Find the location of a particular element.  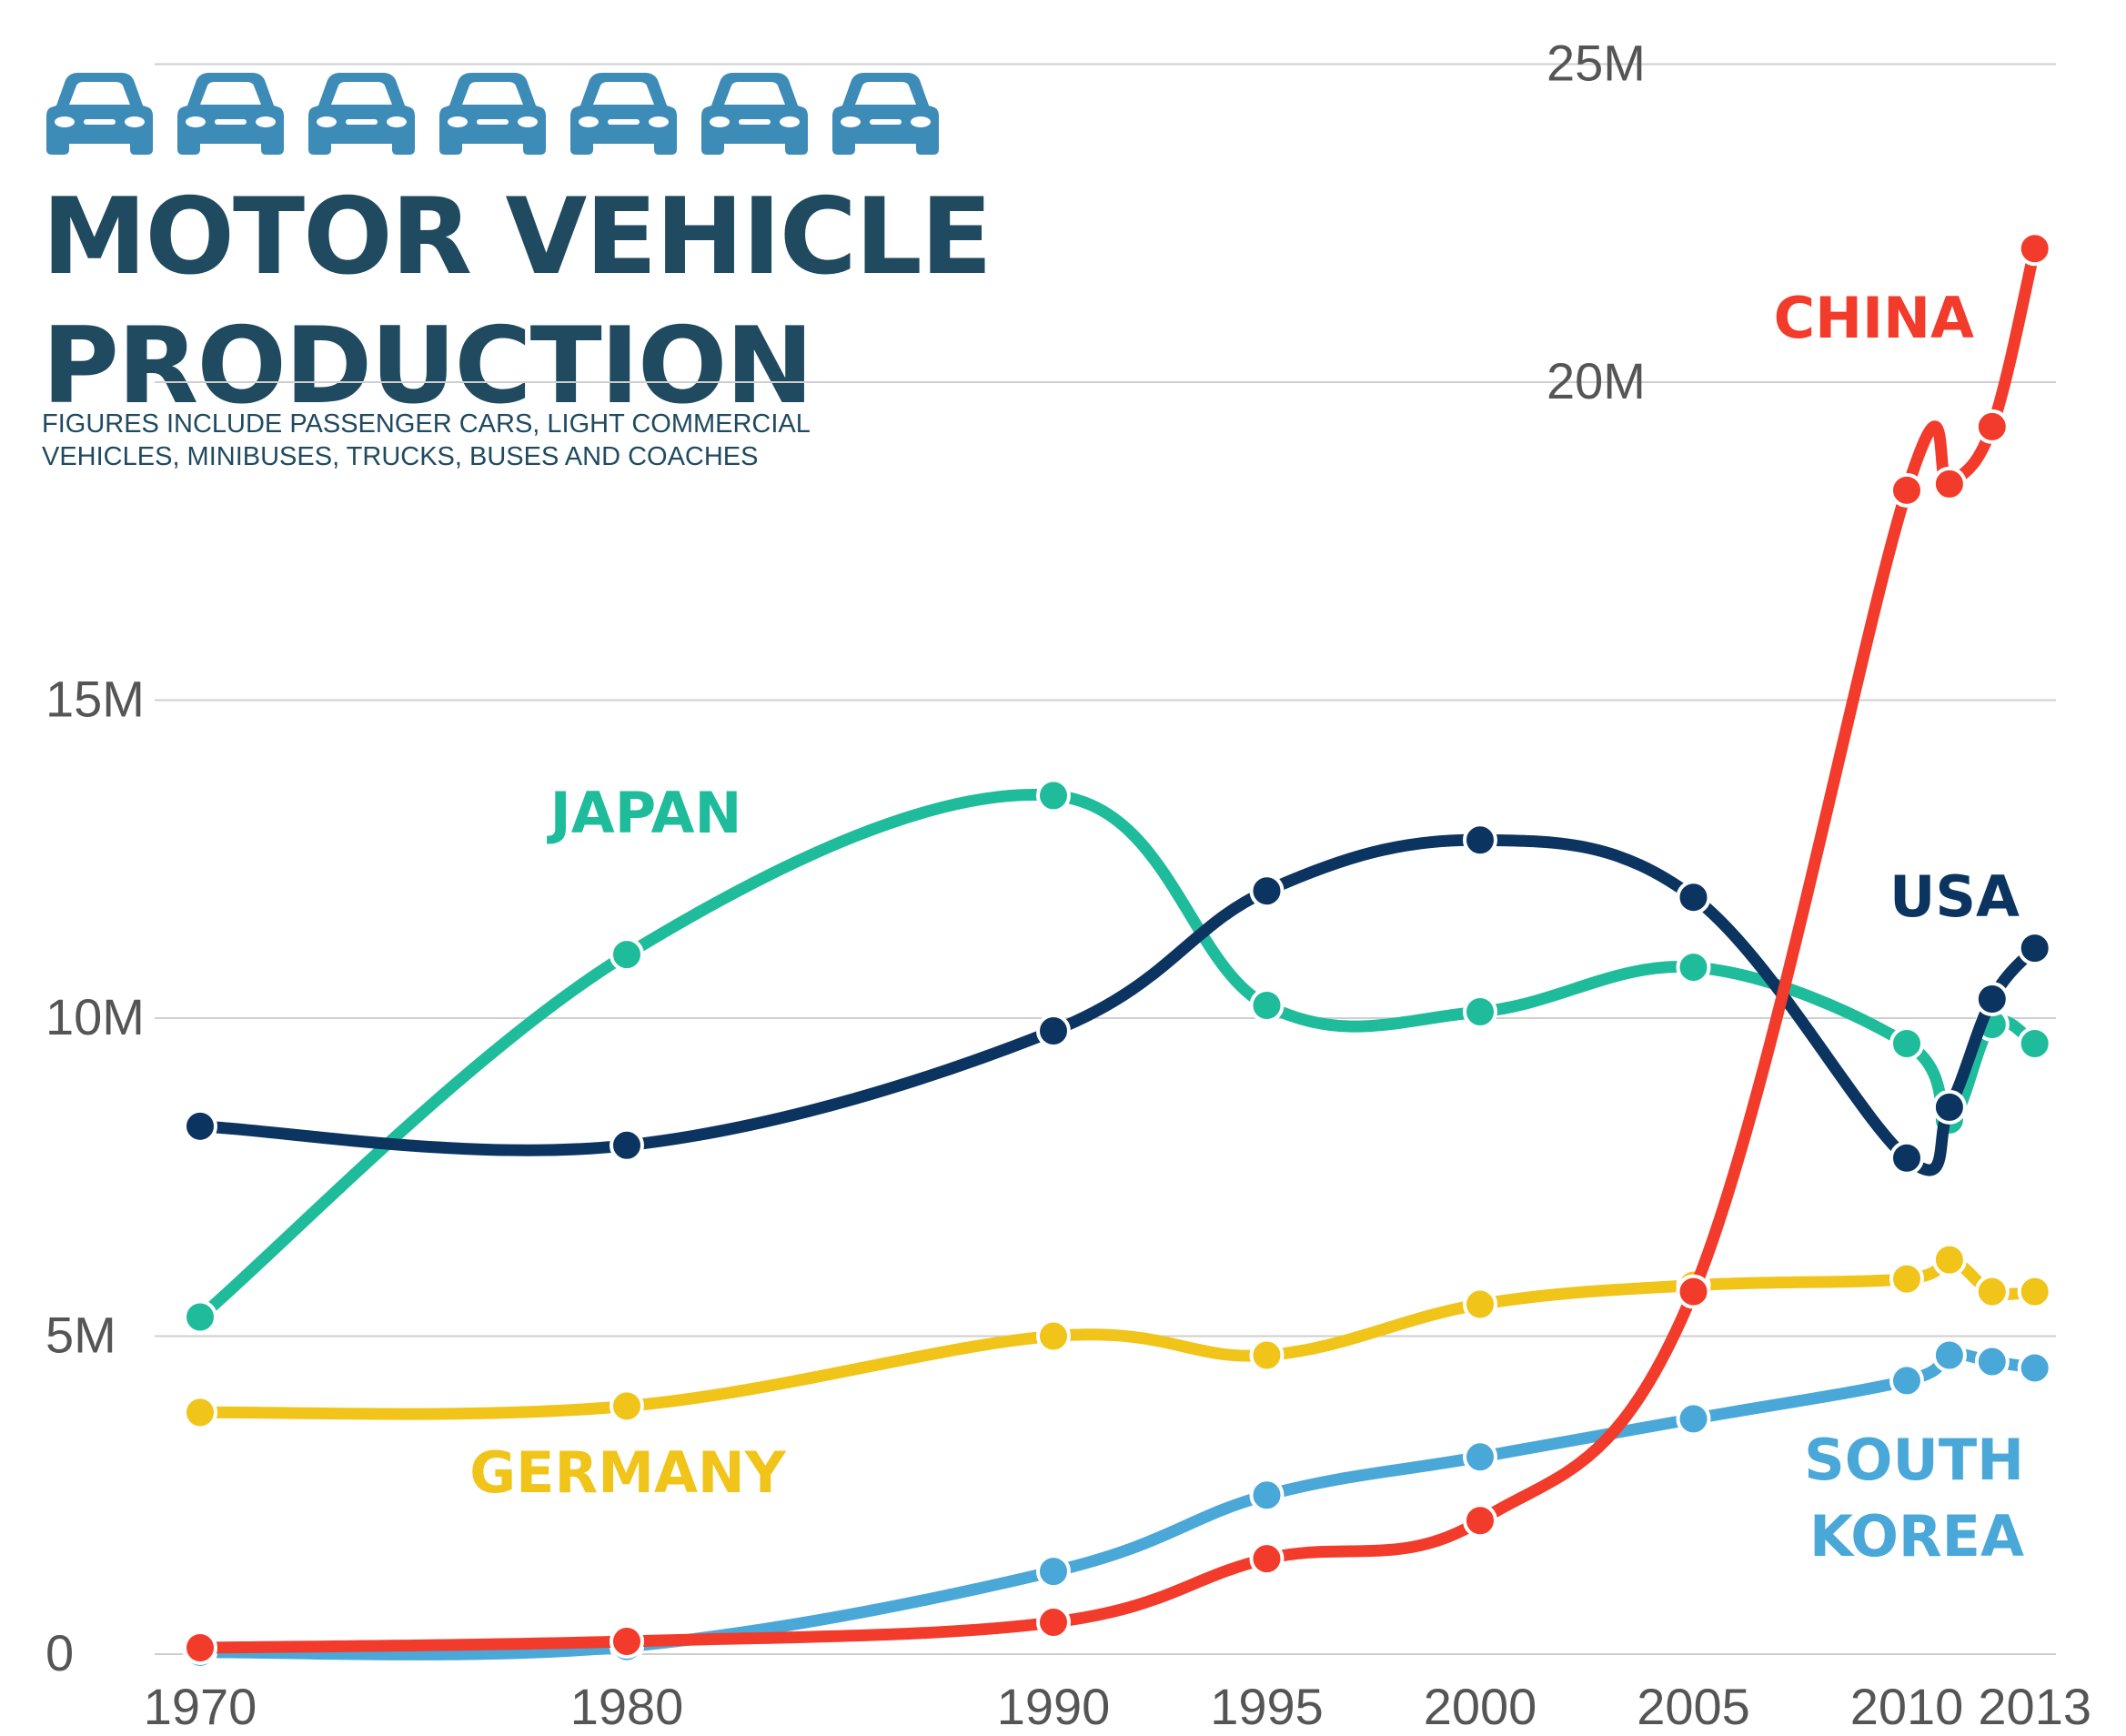

x-tick-label: 1980 is located at coordinates (627, 1707).